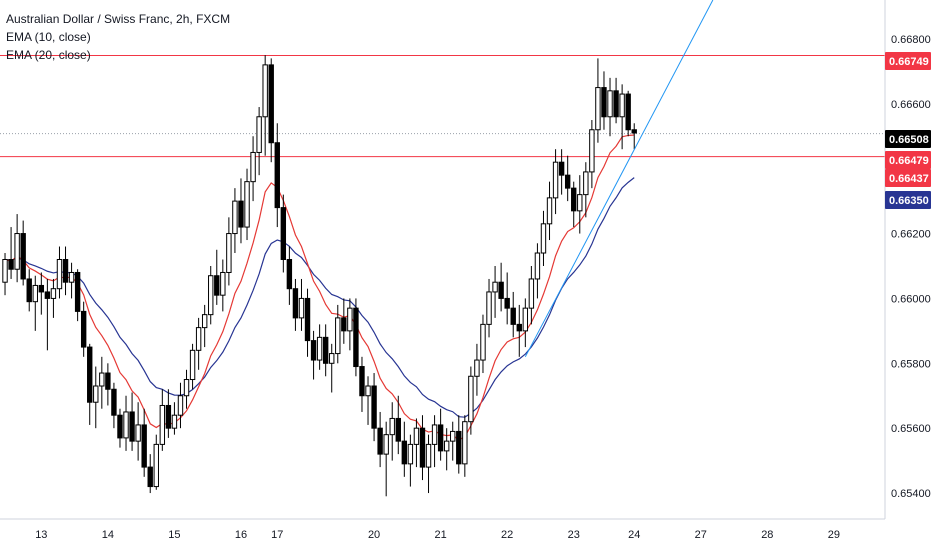 Image resolution: width=932 pixels, height=550 pixels. Describe the element at coordinates (507, 535) in the screenshot. I see `time-tick-label: 22` at that location.